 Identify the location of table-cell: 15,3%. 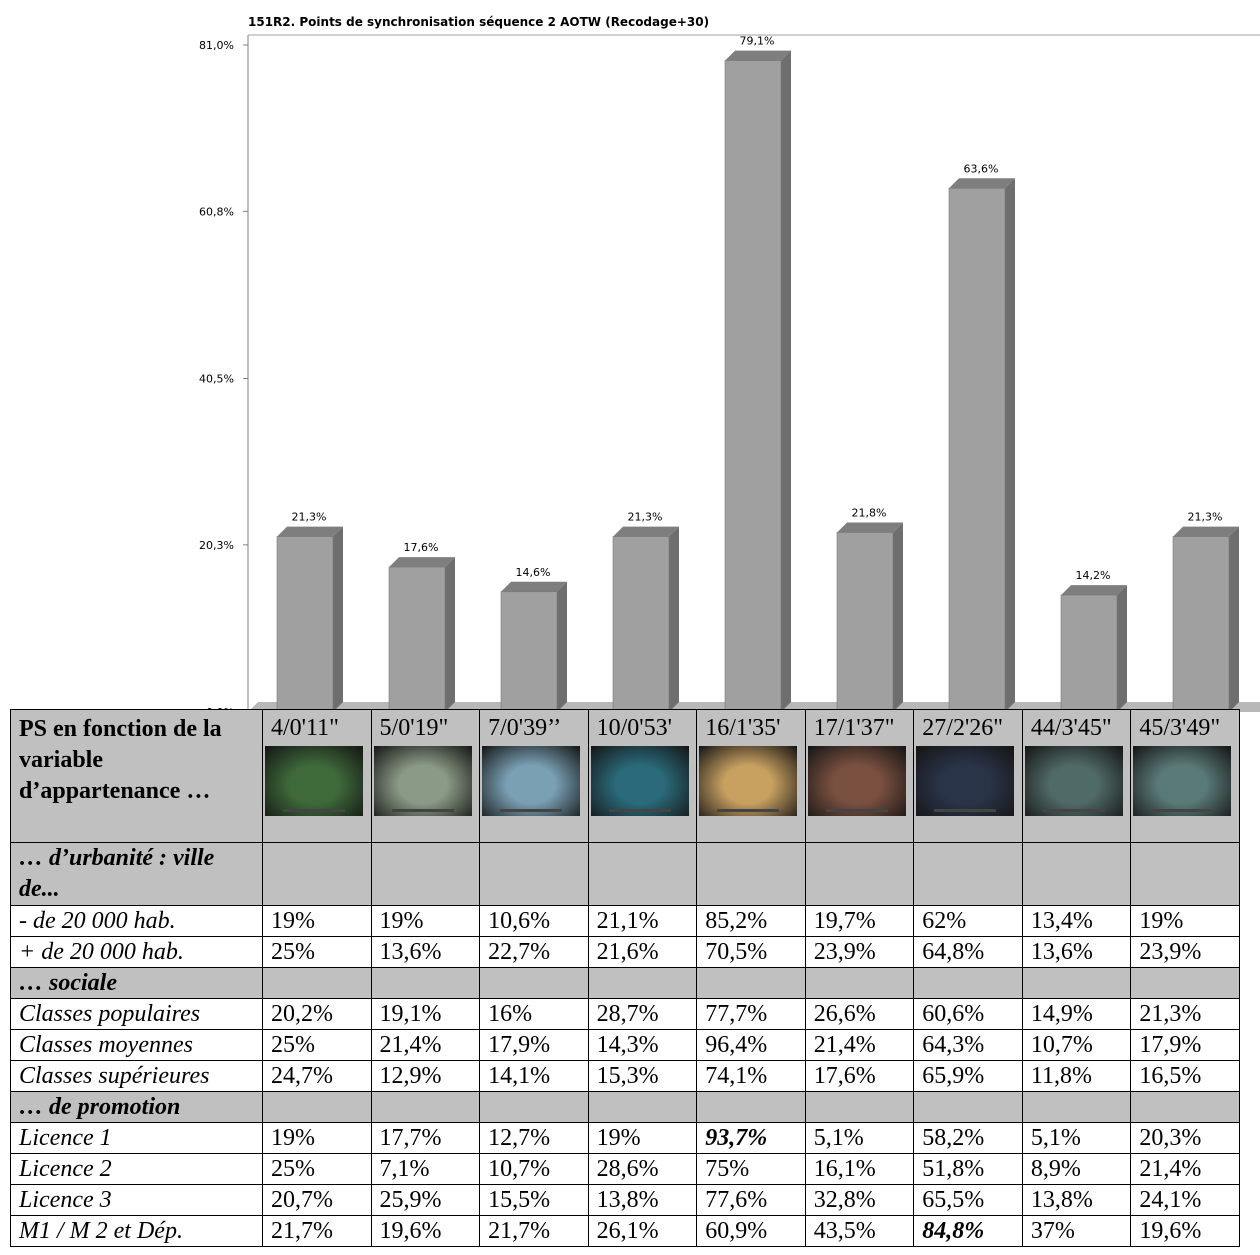
(642, 1076).